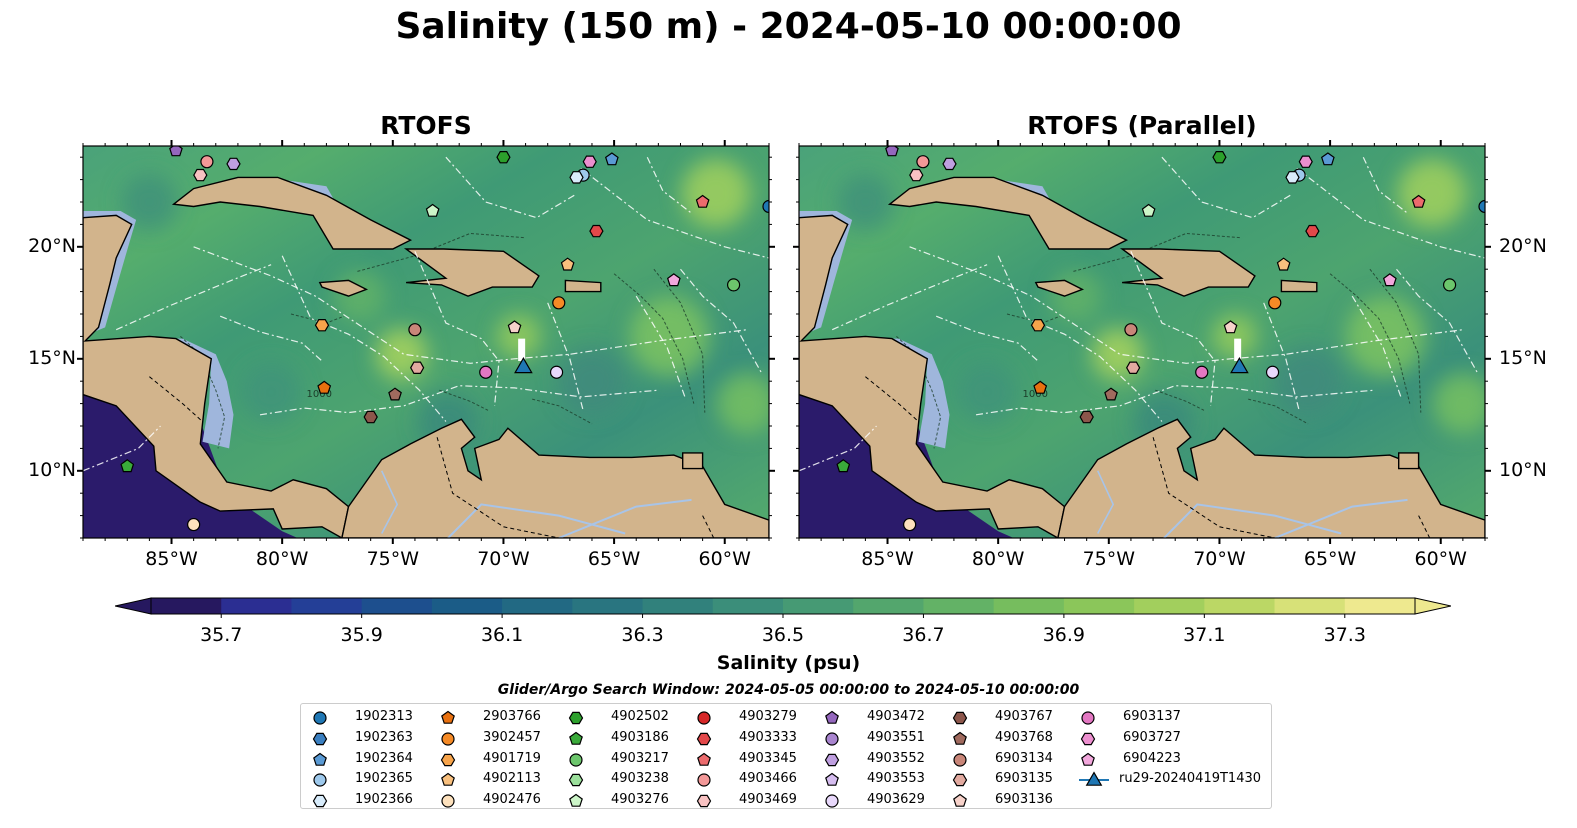 The width and height of the screenshot is (1577, 828). What do you see at coordinates (1523, 357) in the screenshot?
I see `lat-tick-label-right: 15°N` at bounding box center [1523, 357].